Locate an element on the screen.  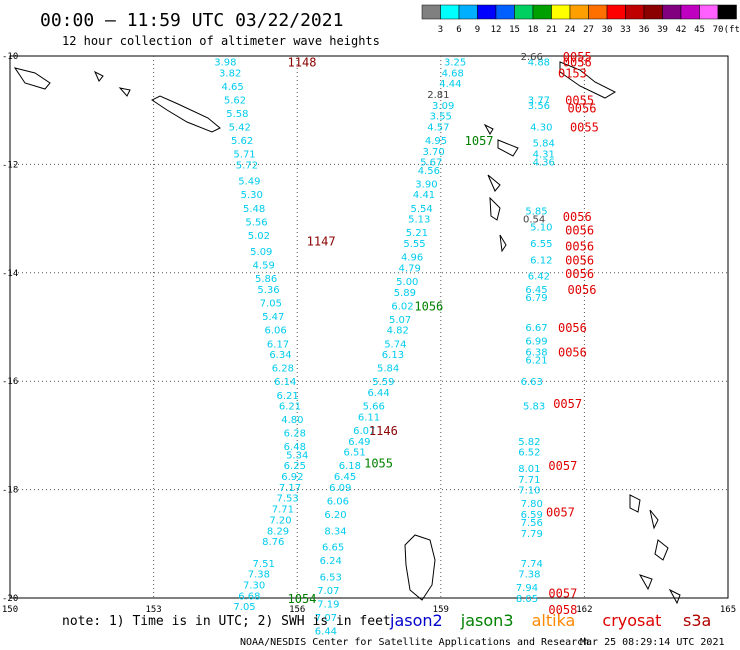
wave-height-label: 4.57 is located at coordinates (438, 127).